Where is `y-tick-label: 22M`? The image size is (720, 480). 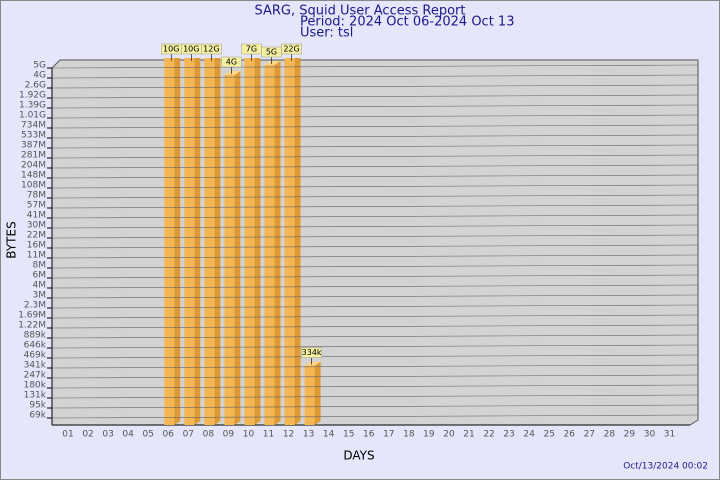
y-tick-label: 22M is located at coordinates (36, 236).